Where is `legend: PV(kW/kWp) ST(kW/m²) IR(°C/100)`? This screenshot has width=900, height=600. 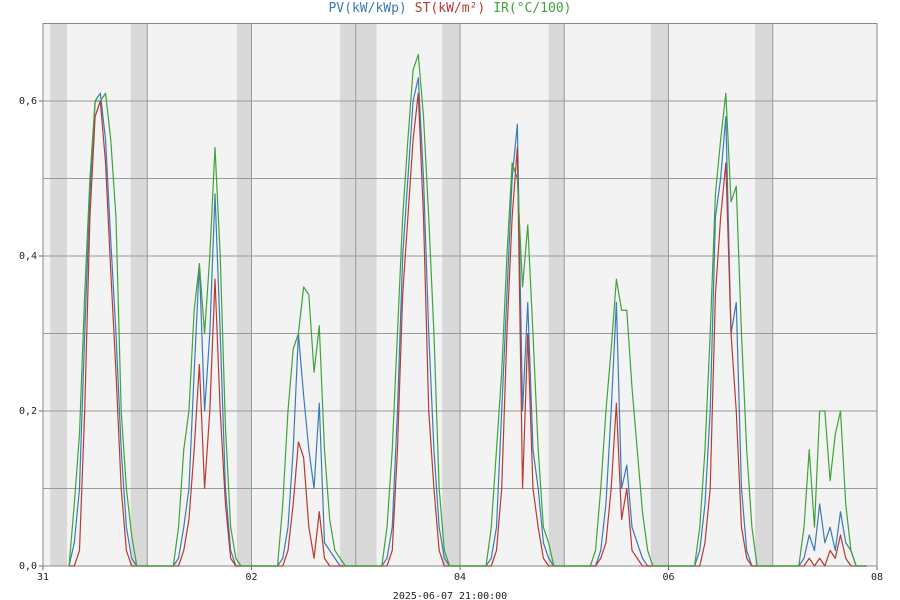
legend: PV(kW/kWp) ST(kW/m²) IR(°C/100) is located at coordinates (449, 8).